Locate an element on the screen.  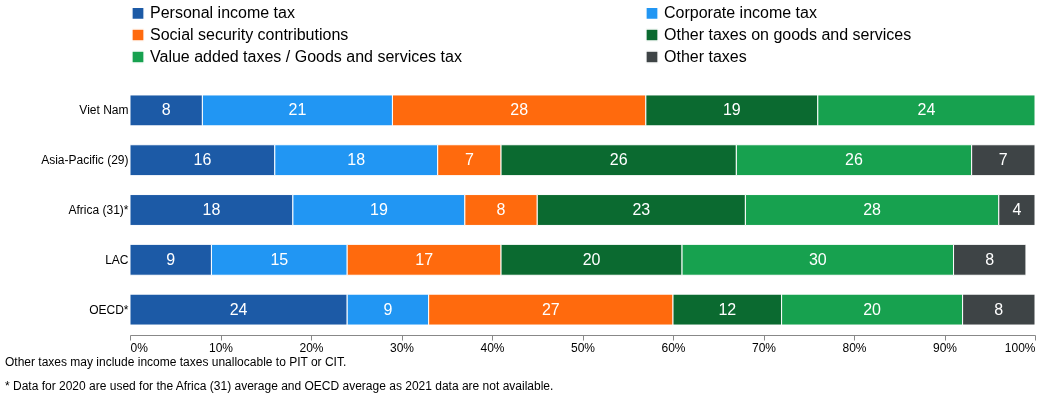
y-tick-label: OECD* is located at coordinates (109, 309).